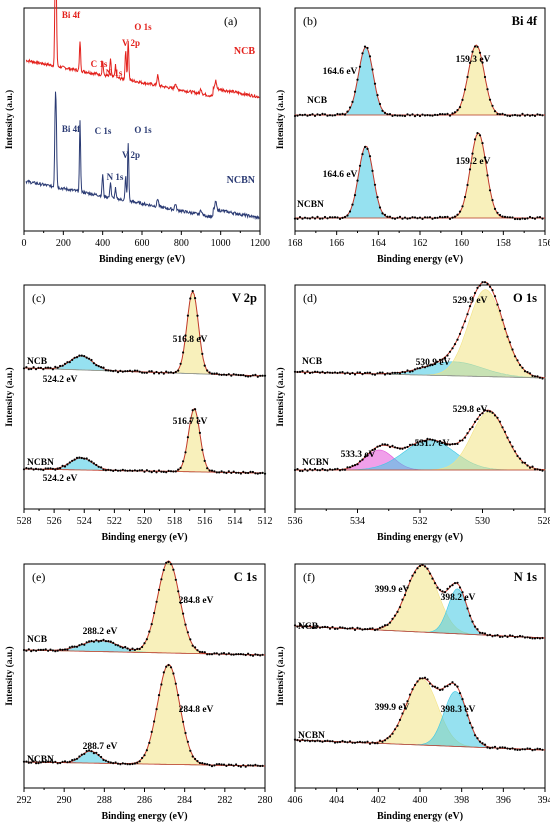  What do you see at coordinates (234, 521) in the screenshot?
I see `x-tick-label: 514` at bounding box center [234, 521].